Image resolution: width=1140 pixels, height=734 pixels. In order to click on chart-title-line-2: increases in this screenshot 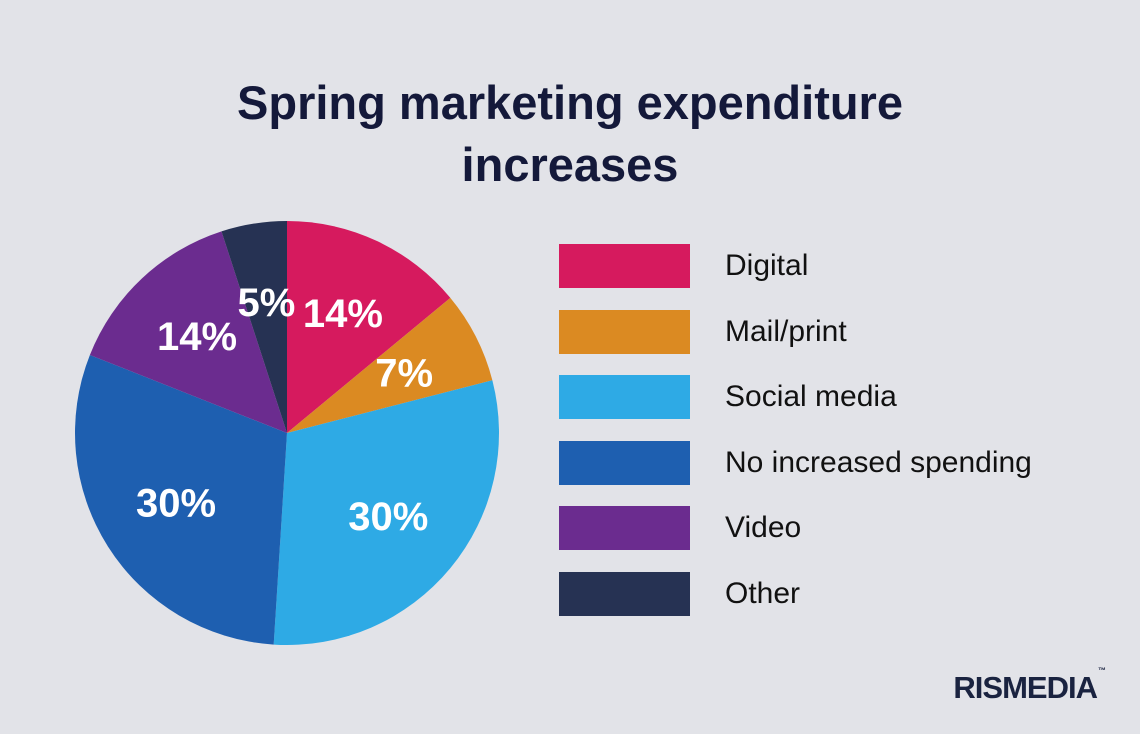, I will do `click(570, 164)`.